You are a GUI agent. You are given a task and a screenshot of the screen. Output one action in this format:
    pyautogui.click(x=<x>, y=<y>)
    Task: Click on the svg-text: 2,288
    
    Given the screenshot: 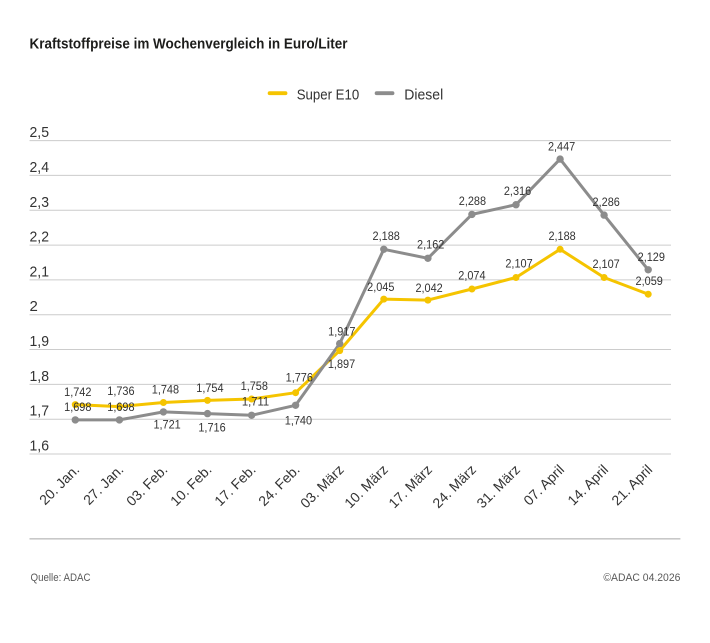 What is the action you would take?
    pyautogui.click(x=472, y=202)
    